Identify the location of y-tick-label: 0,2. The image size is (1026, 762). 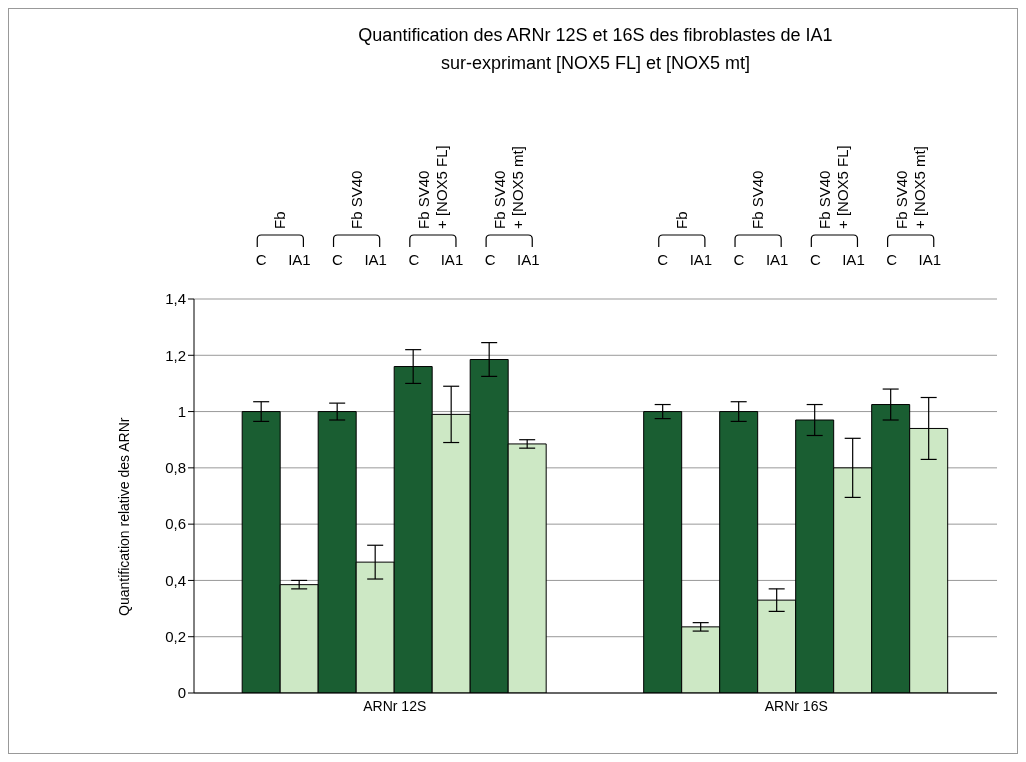
(175, 637).